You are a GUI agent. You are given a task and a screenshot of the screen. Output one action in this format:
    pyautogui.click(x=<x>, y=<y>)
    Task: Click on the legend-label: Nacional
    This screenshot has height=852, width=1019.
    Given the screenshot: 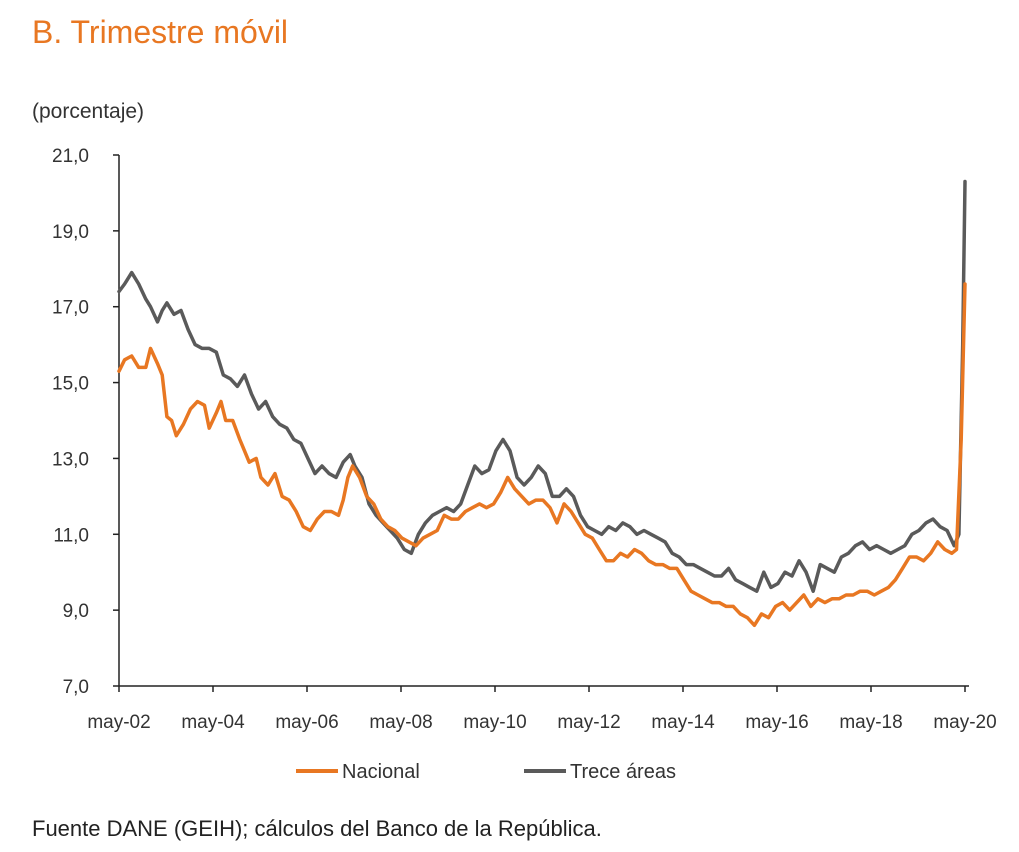 What is the action you would take?
    pyautogui.click(x=381, y=772)
    